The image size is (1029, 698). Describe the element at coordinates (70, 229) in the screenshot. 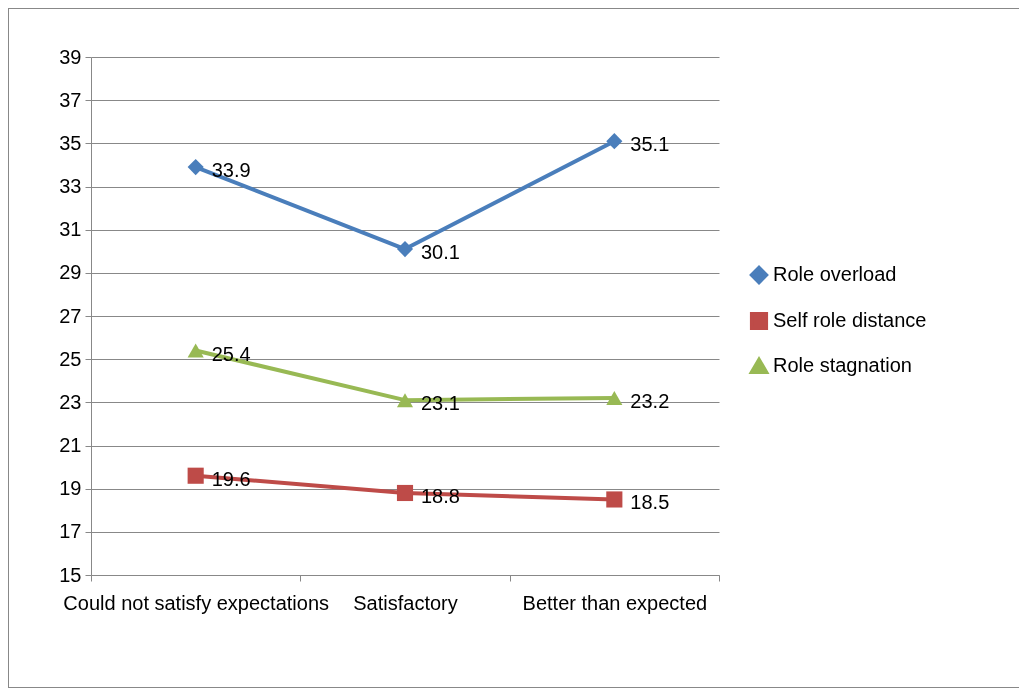

I see `y-tick-label: 31` at that location.